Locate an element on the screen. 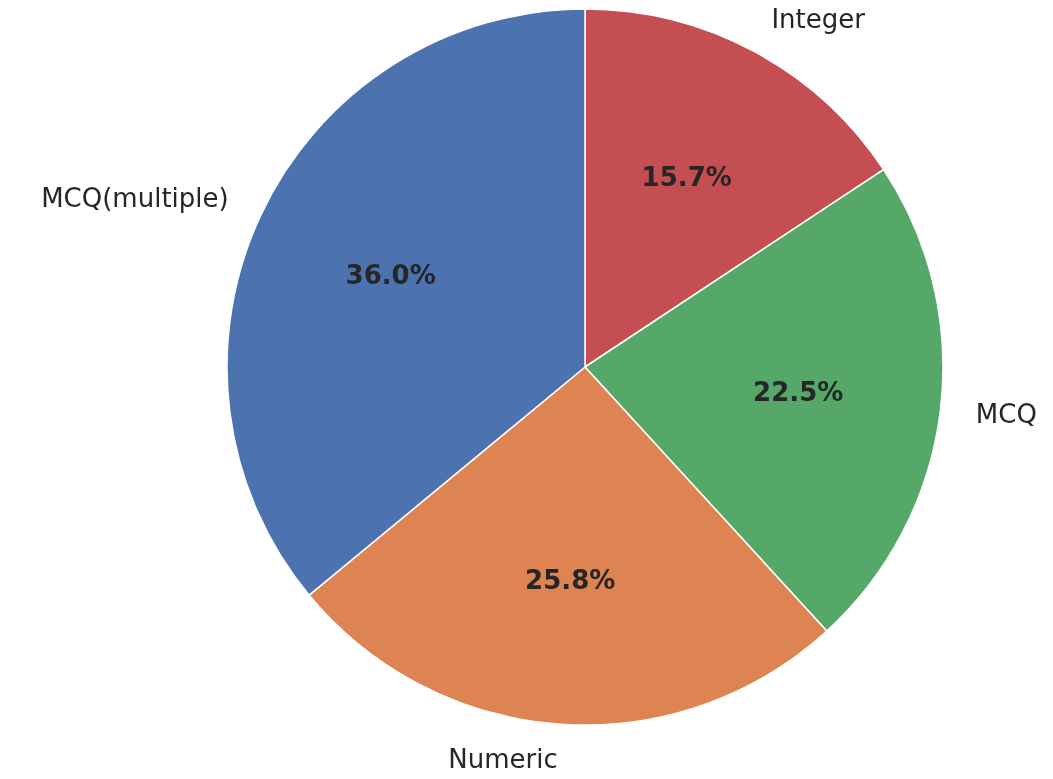 This screenshot has height=779, width=1053. data-label: 15.7% is located at coordinates (686, 176).